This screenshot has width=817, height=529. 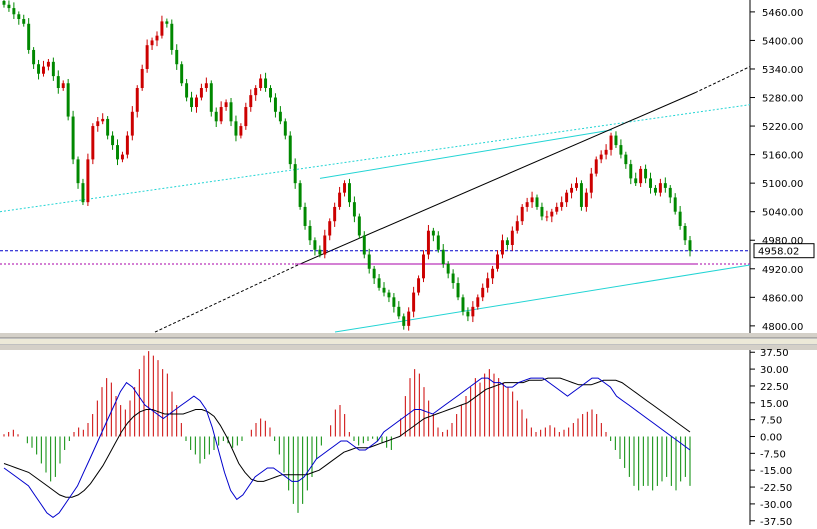 What do you see at coordinates (782, 13) in the screenshot?
I see `price-tick-label: 5460.00` at bounding box center [782, 13].